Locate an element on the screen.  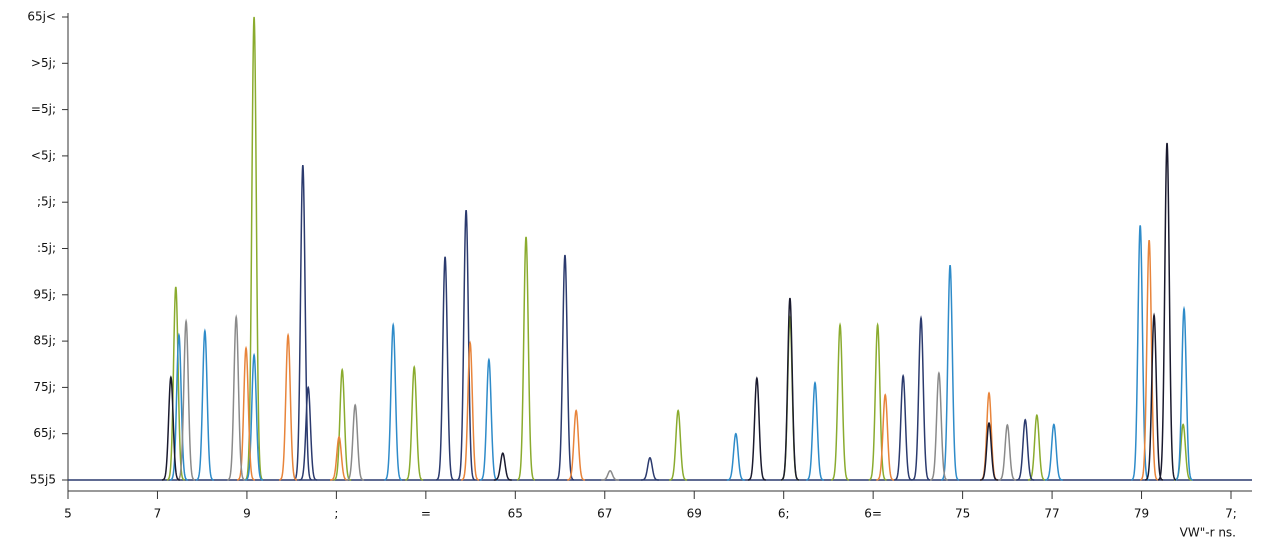
x-tick-label: 7 is located at coordinates (158, 514).